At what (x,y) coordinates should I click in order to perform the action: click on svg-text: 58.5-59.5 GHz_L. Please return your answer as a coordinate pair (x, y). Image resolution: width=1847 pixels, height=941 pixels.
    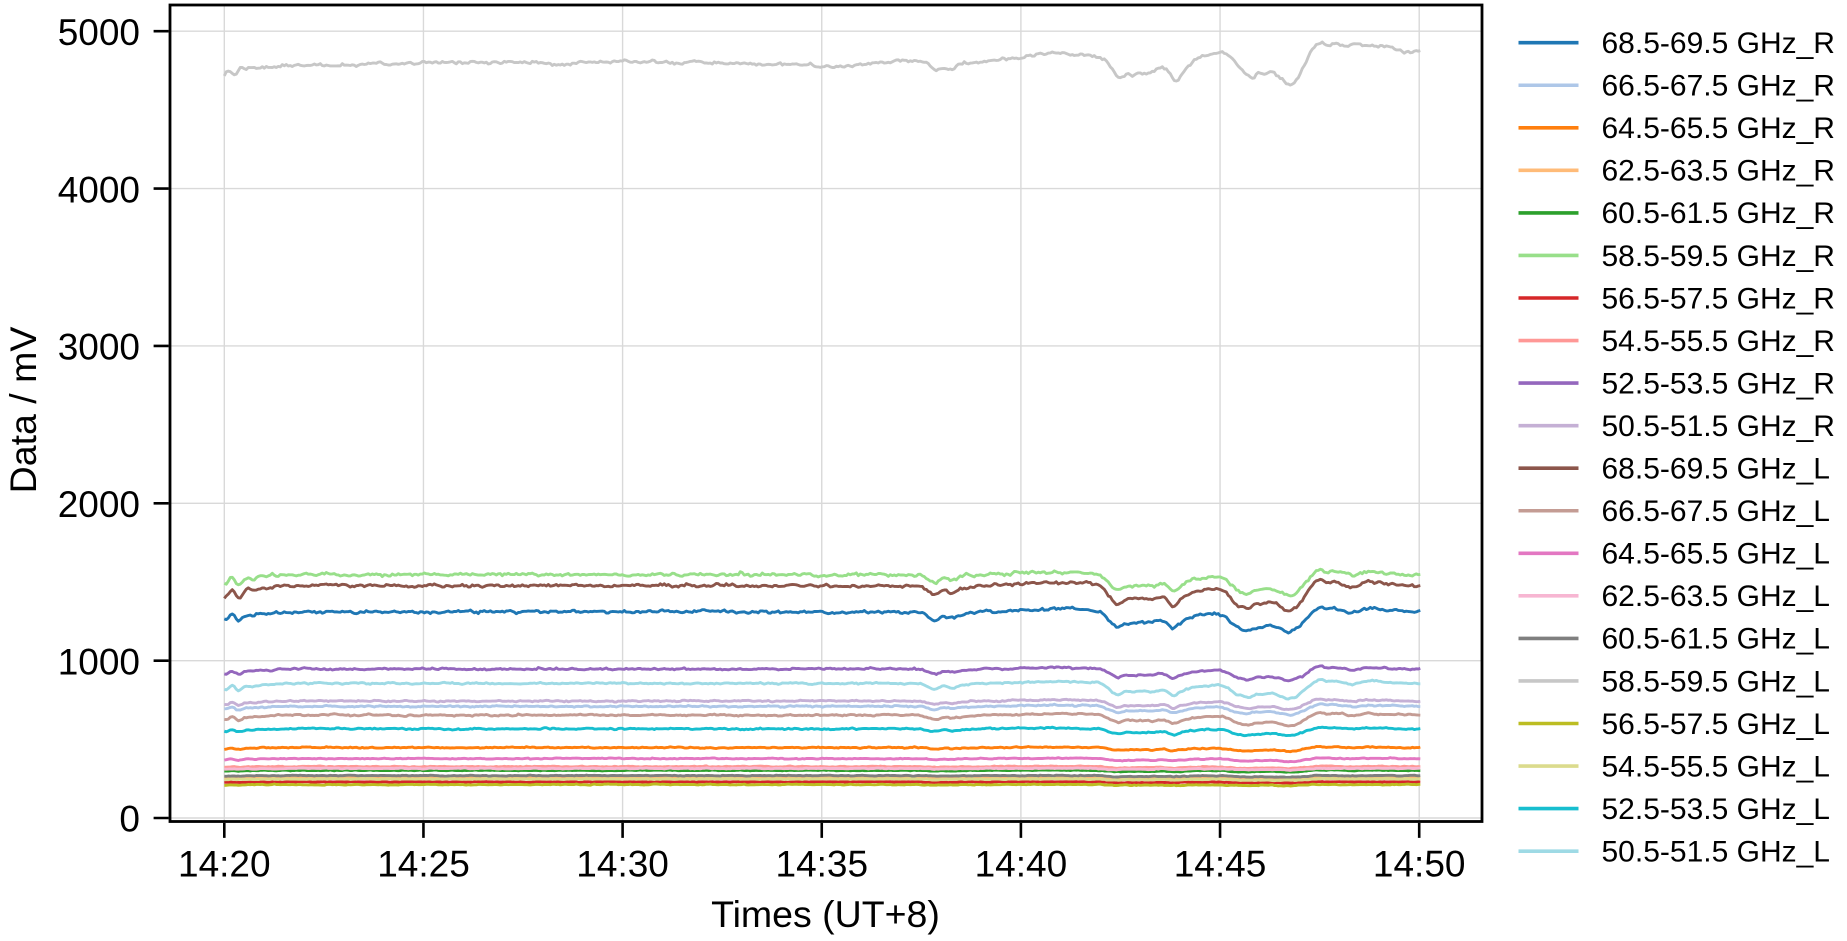
    Looking at the image, I should click on (1716, 681).